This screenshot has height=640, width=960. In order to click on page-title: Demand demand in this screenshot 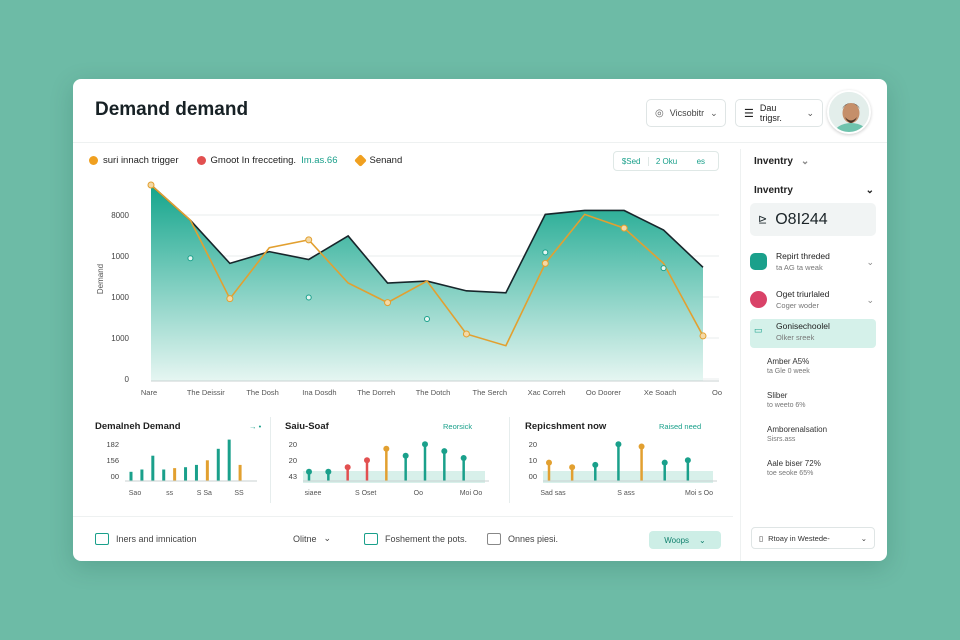, I will do `click(172, 109)`.